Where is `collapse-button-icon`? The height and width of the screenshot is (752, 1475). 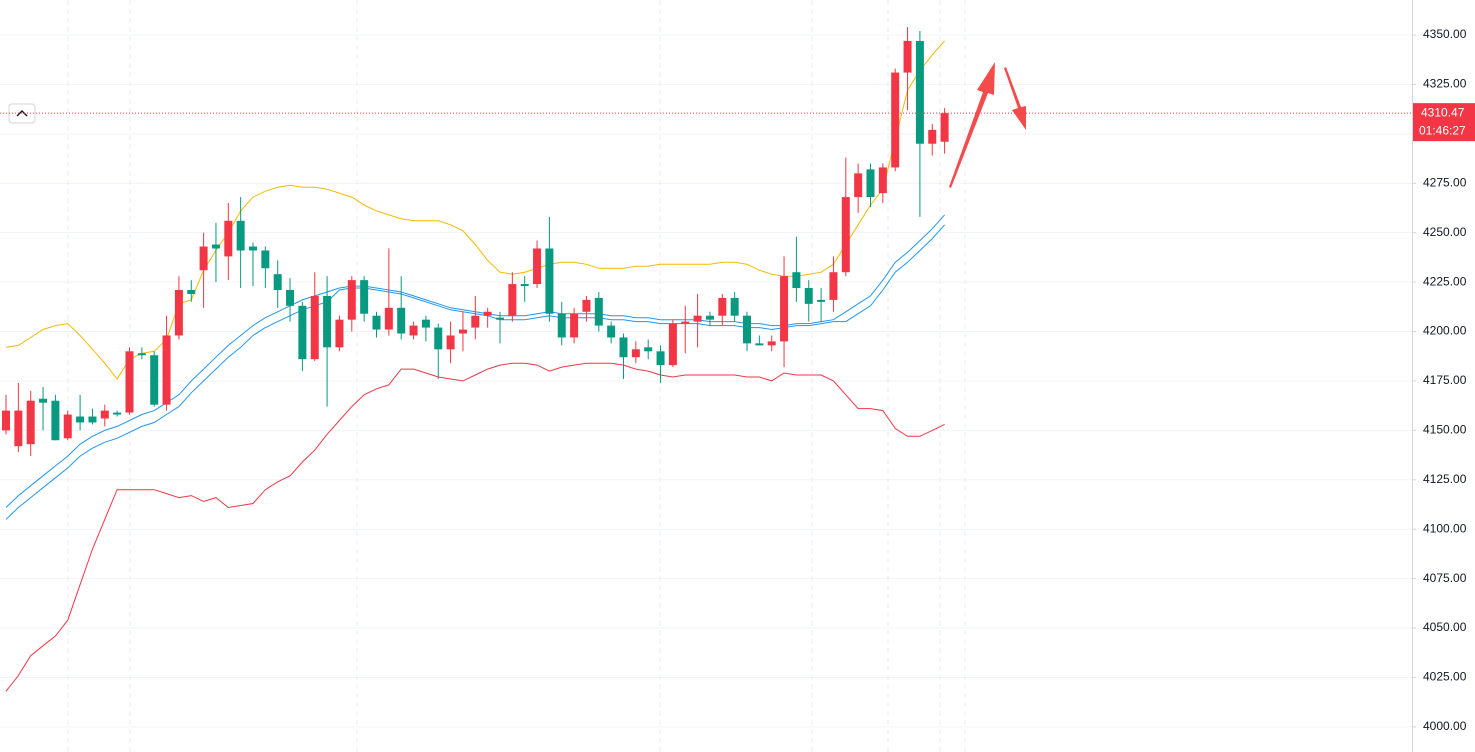 collapse-button-icon is located at coordinates (22, 113).